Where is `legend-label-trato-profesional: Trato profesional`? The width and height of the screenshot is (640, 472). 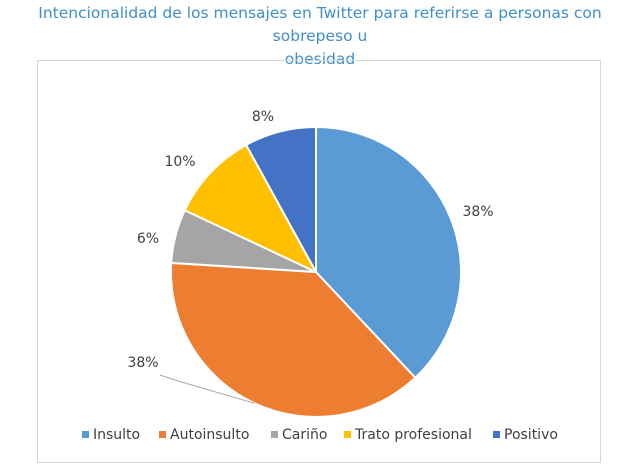 legend-label-trato-profesional: Trato profesional is located at coordinates (413, 435).